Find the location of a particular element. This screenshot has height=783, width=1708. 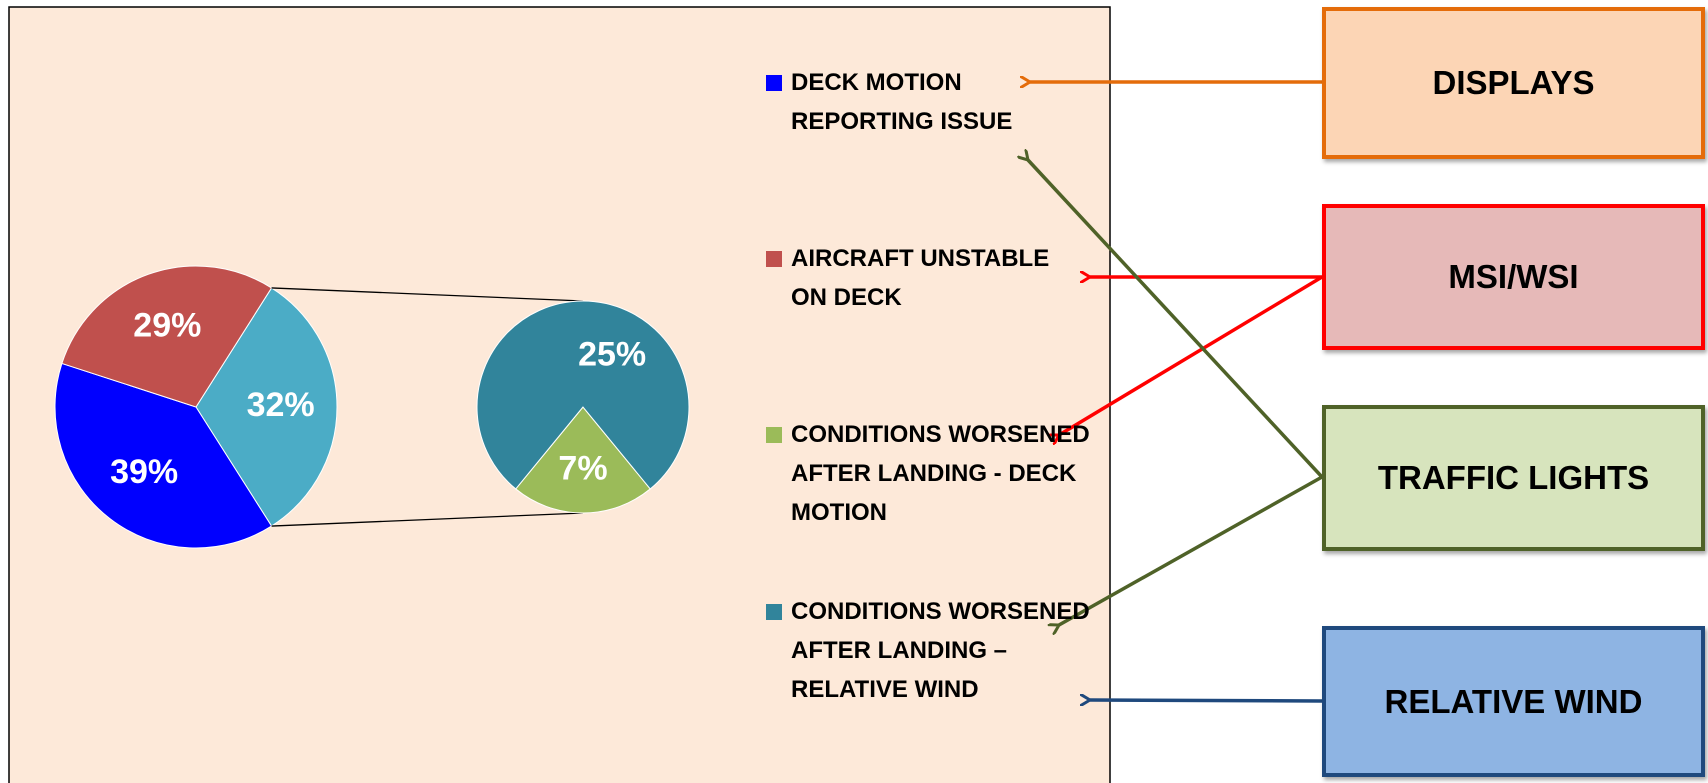

legend-entry: AIRCRAFT UNSTABLE ON DECK is located at coordinates (928, 278).